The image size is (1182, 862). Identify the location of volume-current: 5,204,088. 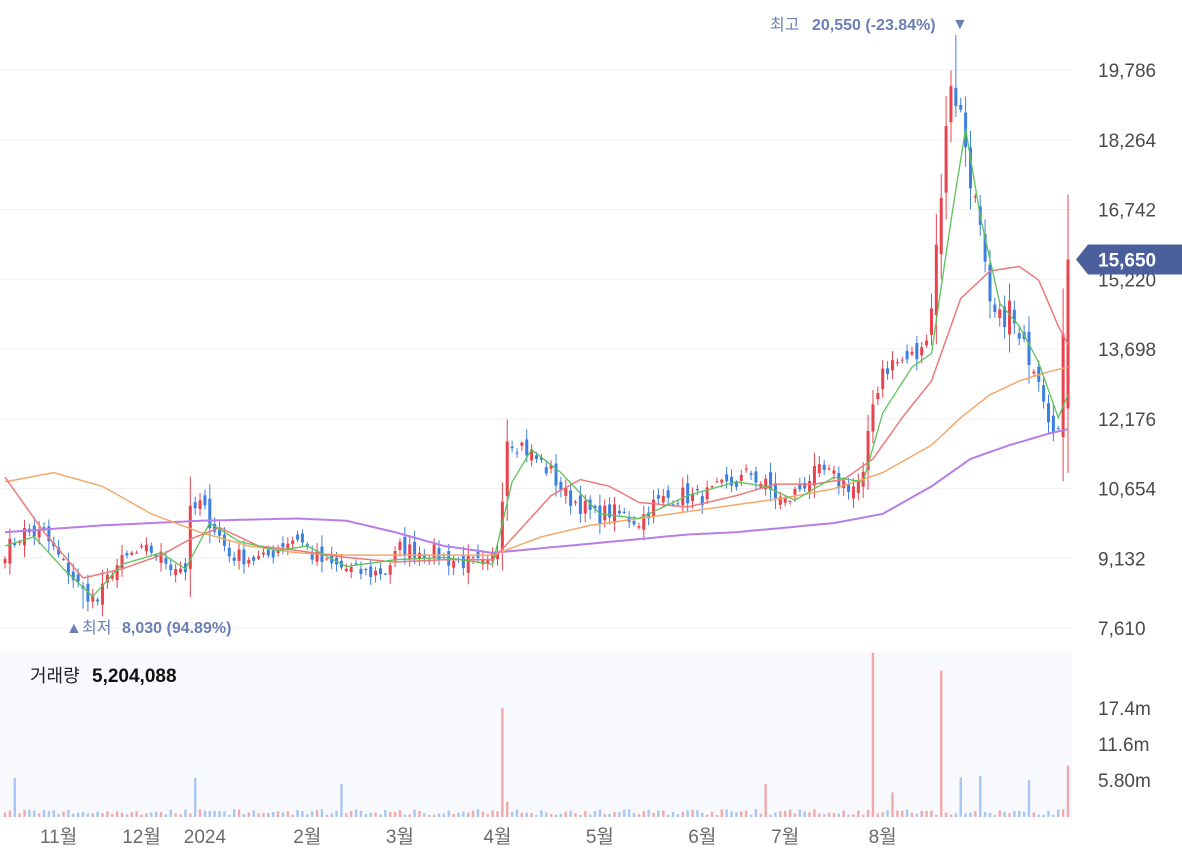
(134, 676).